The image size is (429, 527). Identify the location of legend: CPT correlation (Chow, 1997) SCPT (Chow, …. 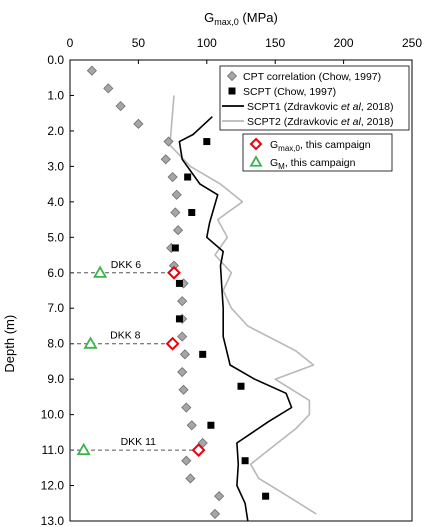
(314, 118).